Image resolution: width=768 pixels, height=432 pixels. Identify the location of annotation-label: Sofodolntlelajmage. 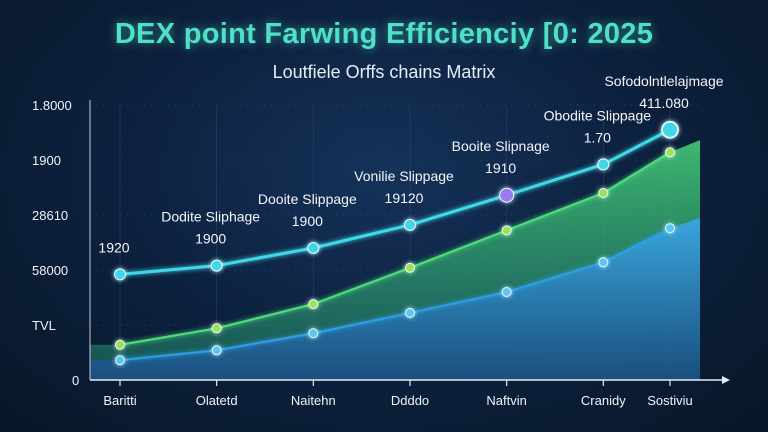
(663, 81).